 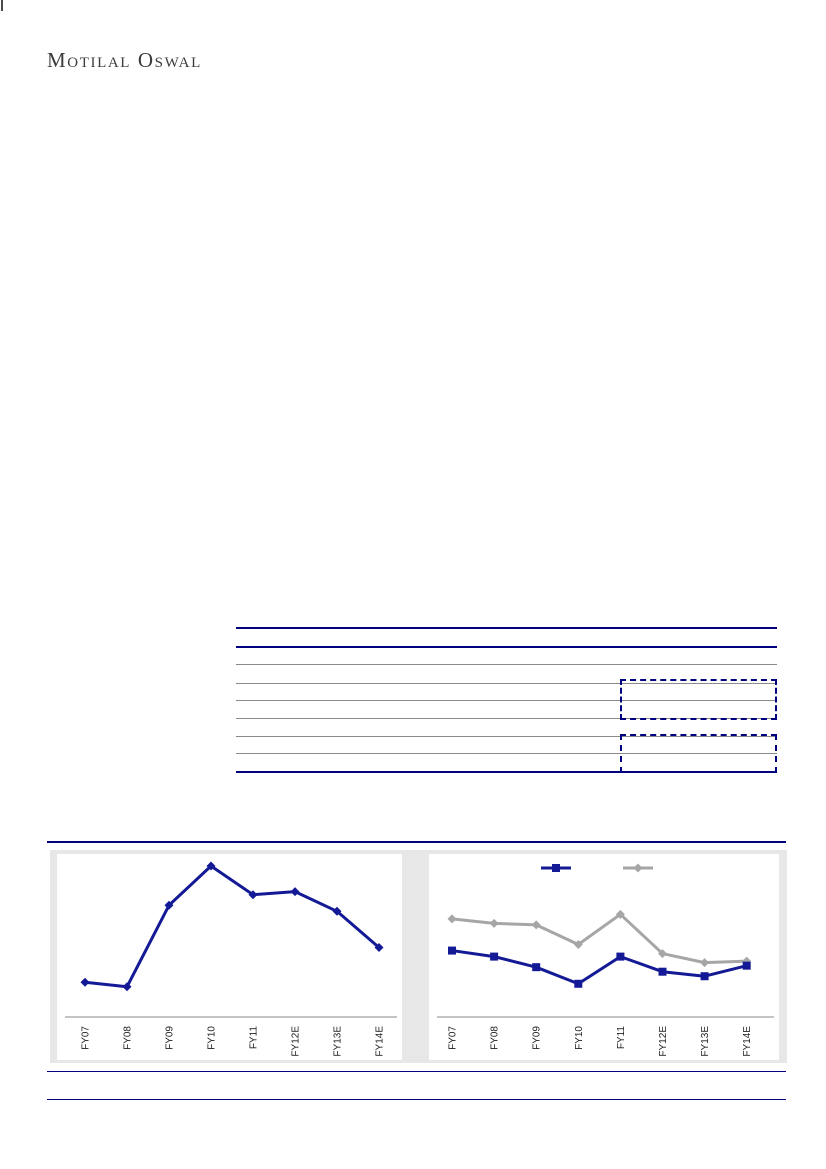 I want to click on table-rule-top, so click(x=506, y=628).